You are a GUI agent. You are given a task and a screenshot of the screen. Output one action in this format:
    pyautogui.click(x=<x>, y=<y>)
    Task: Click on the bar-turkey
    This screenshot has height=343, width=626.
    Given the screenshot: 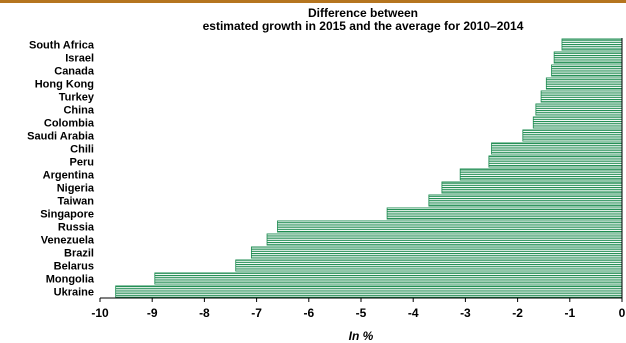 What is the action you would take?
    pyautogui.click(x=581, y=96)
    